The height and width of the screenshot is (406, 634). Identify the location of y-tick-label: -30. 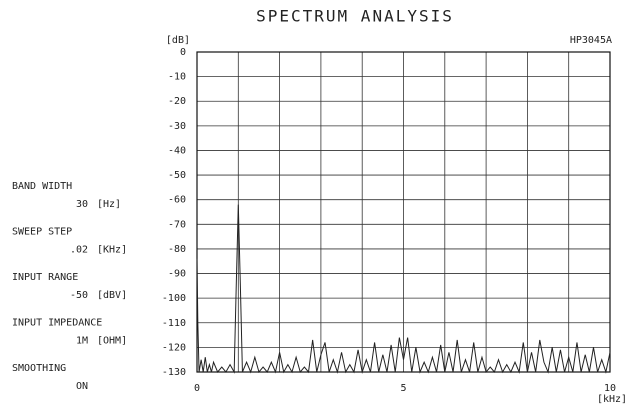
(177, 126).